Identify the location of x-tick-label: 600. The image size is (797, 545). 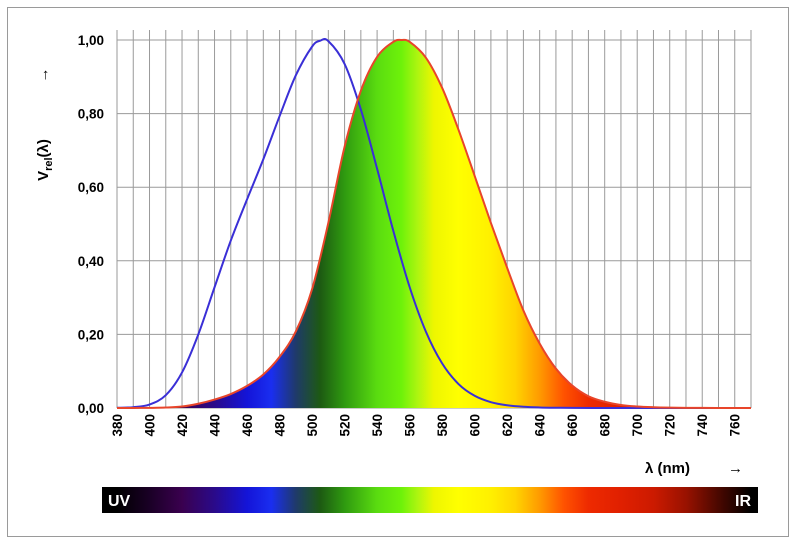
(475, 425).